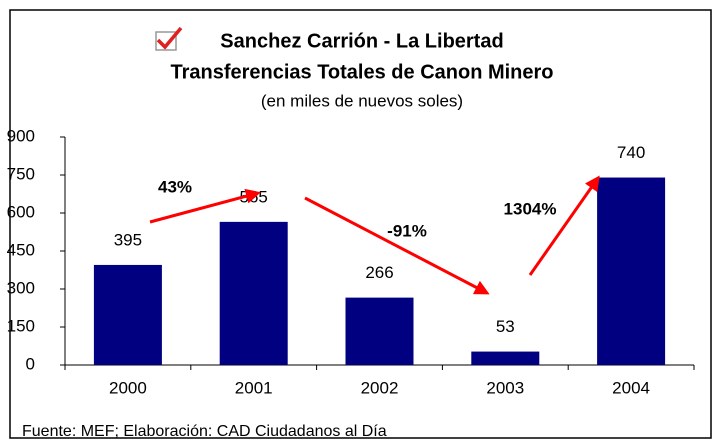 This screenshot has width=721, height=448. What do you see at coordinates (21, 211) in the screenshot?
I see `y-tick-label: 600` at bounding box center [21, 211].